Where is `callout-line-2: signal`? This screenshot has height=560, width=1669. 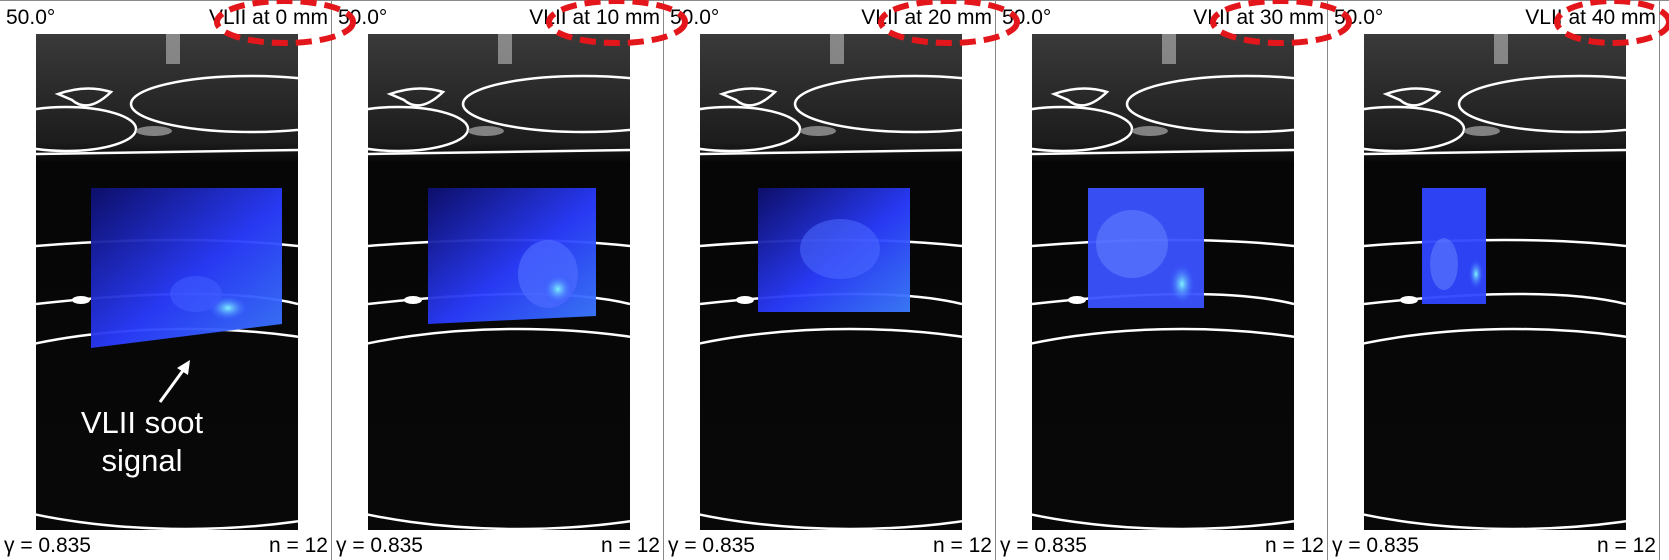 callout-line-2: signal is located at coordinates (142, 460).